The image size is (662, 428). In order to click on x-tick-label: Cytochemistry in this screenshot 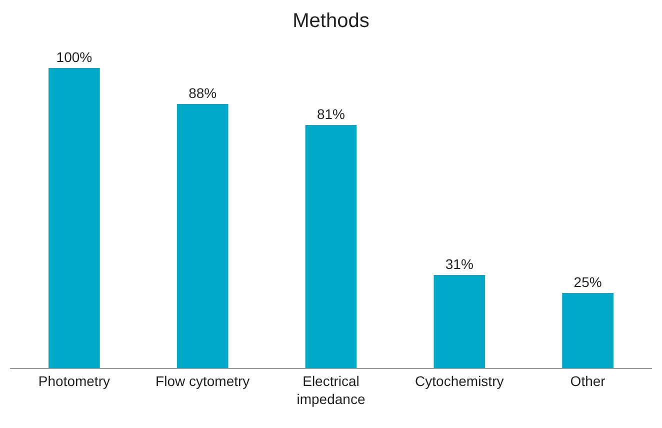, I will do `click(459, 380)`.